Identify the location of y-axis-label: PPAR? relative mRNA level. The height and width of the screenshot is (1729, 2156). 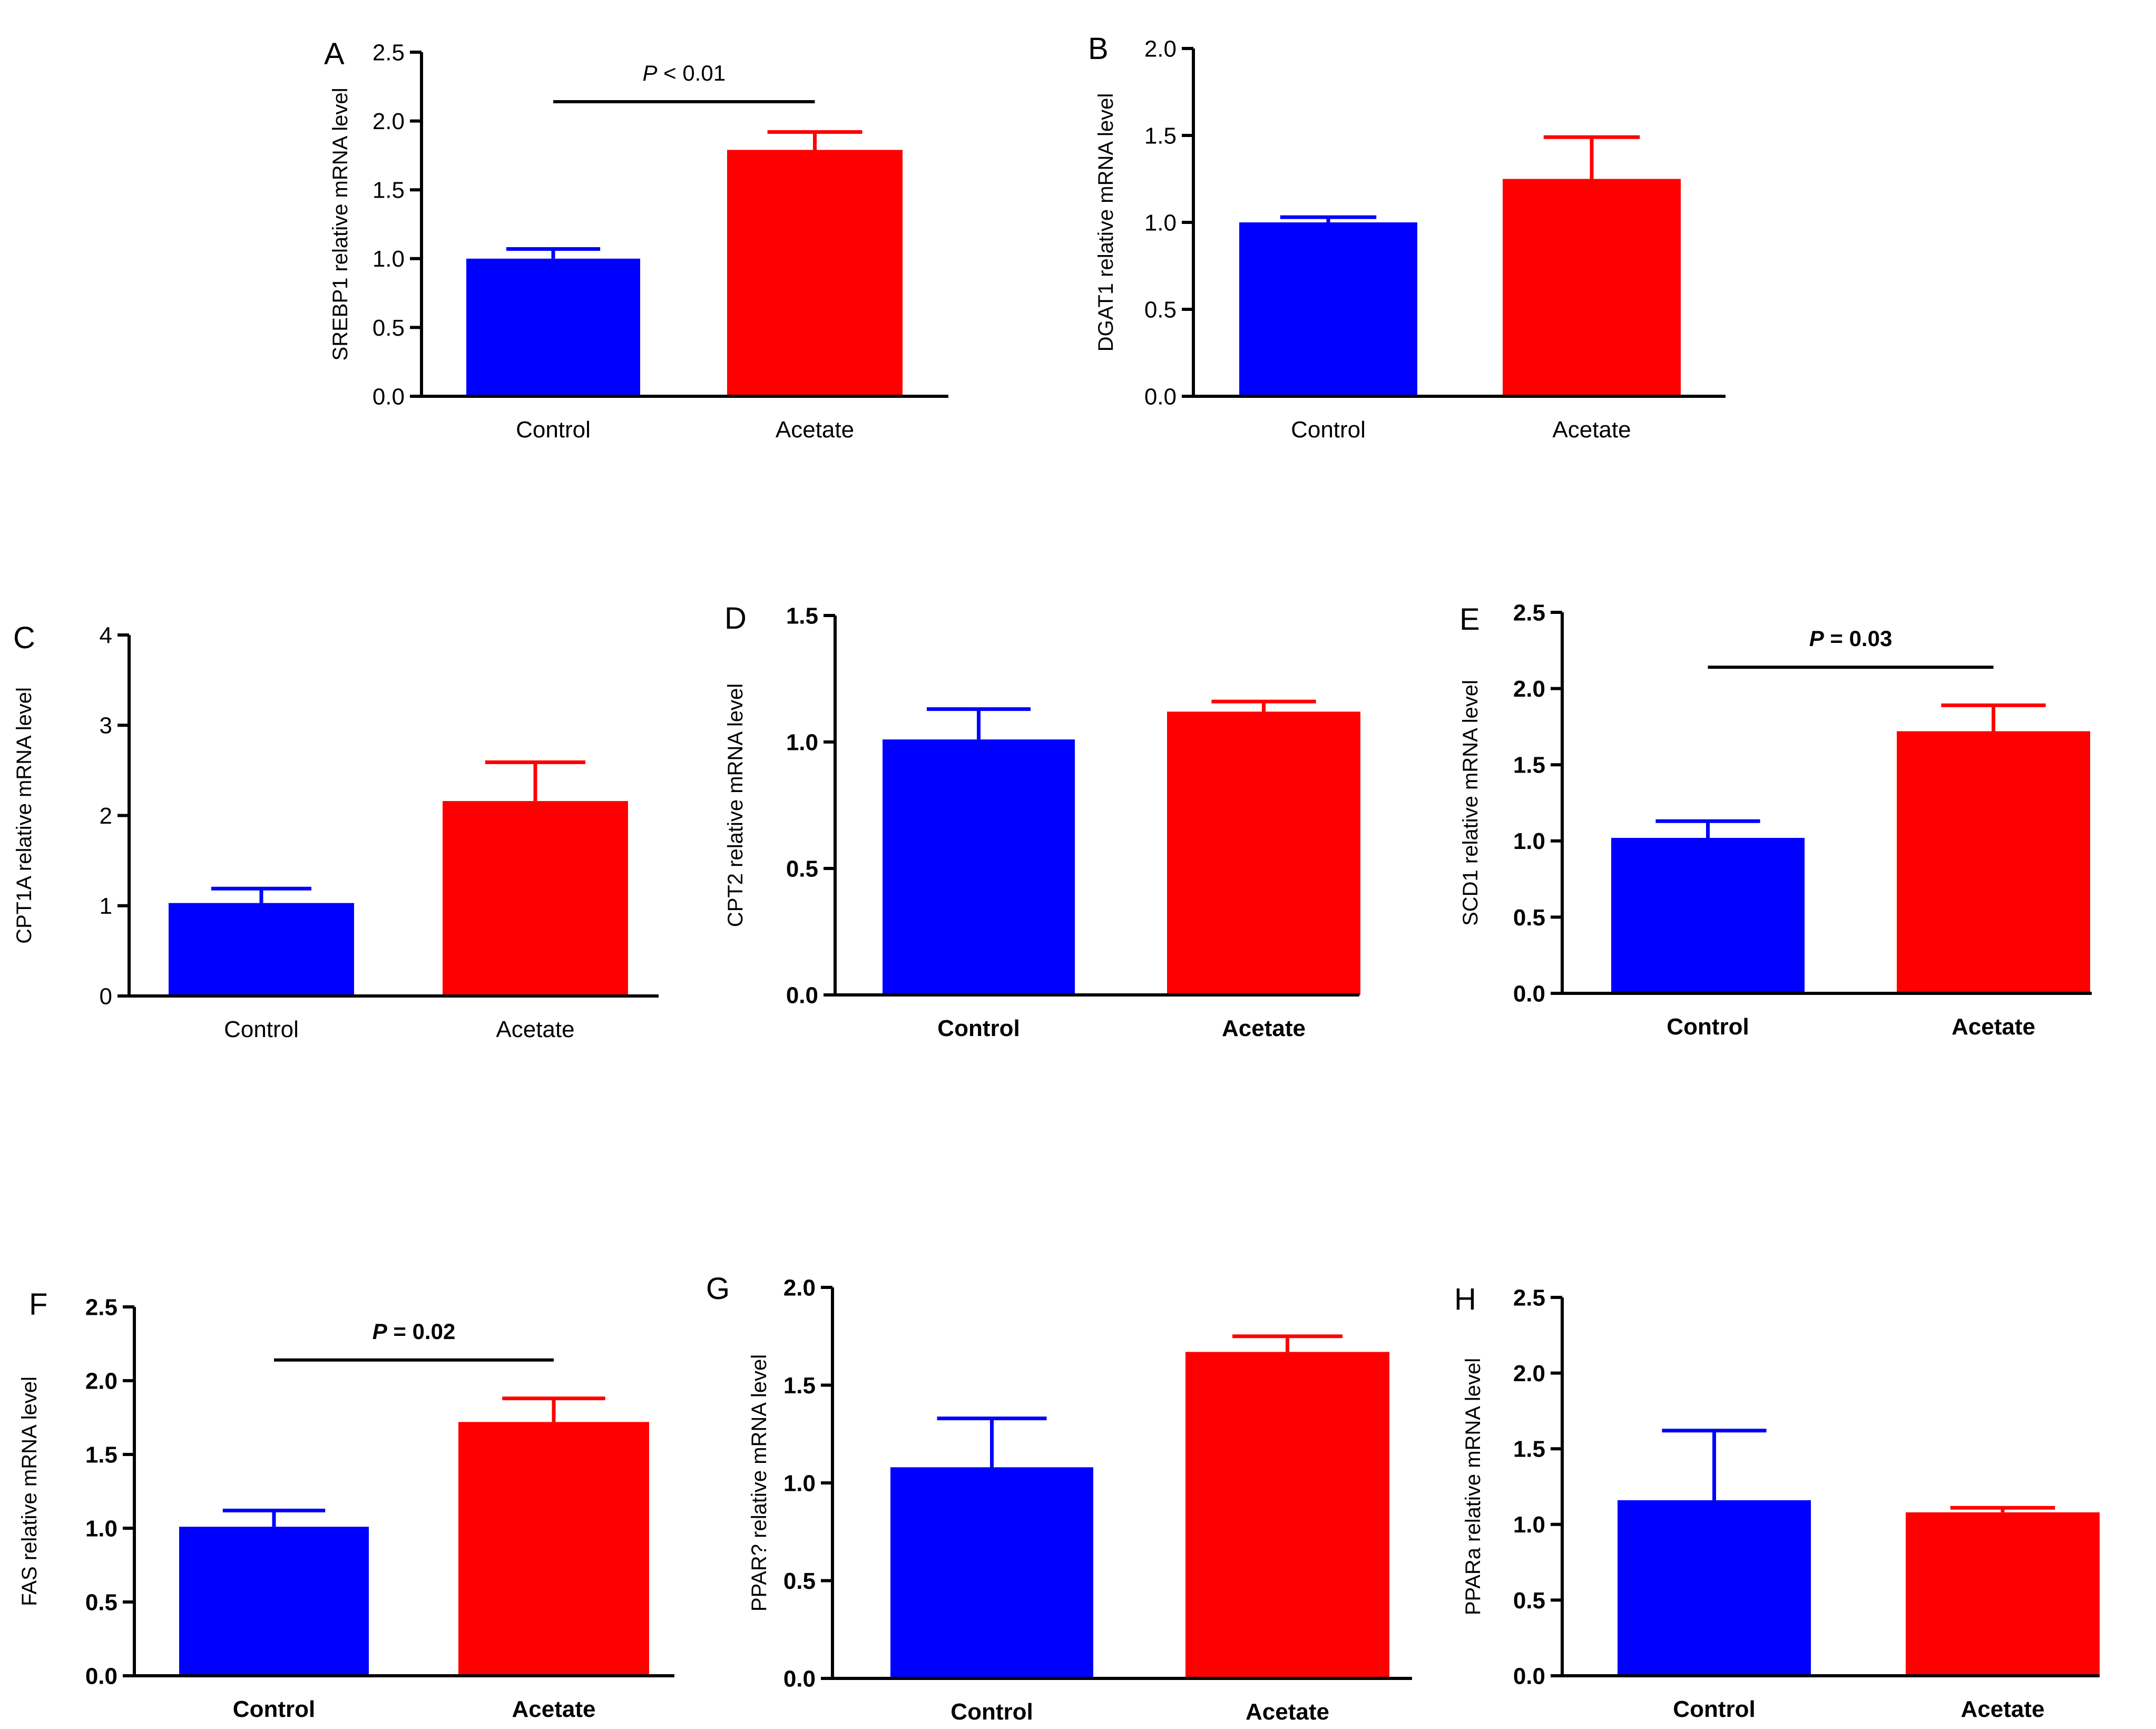
(759, 1483).